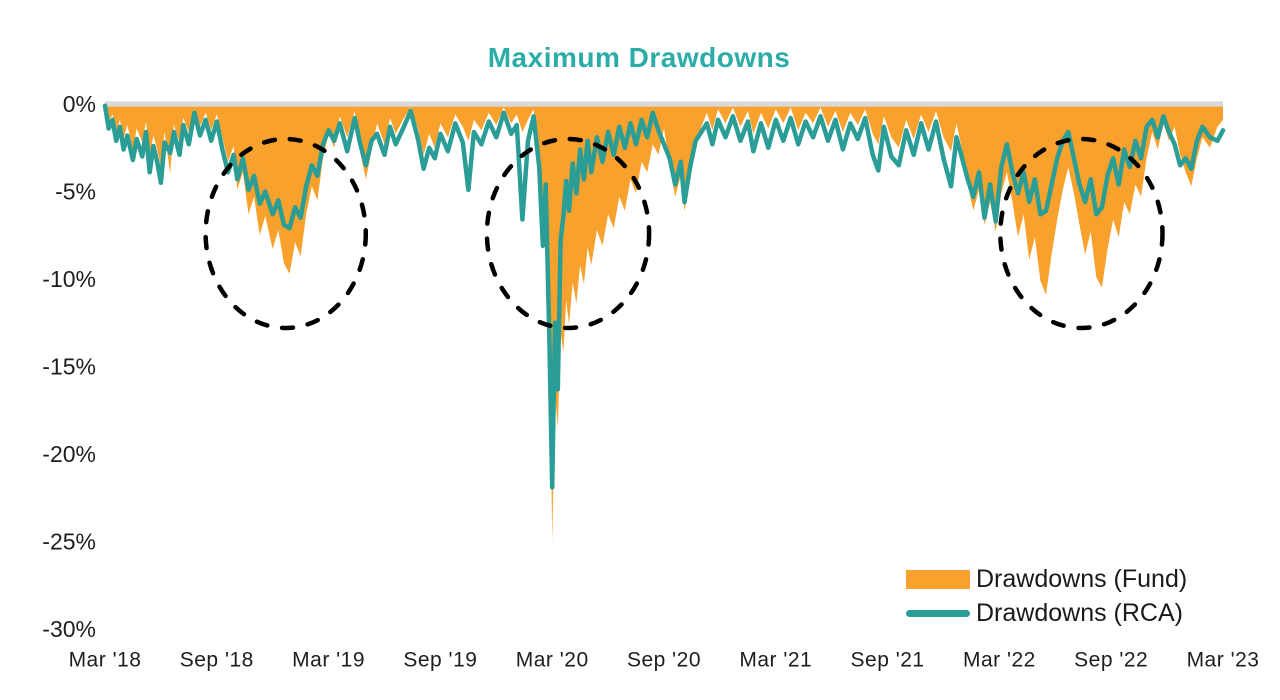  I want to click on chart-title: Maximum Drawdowns, so click(639, 57).